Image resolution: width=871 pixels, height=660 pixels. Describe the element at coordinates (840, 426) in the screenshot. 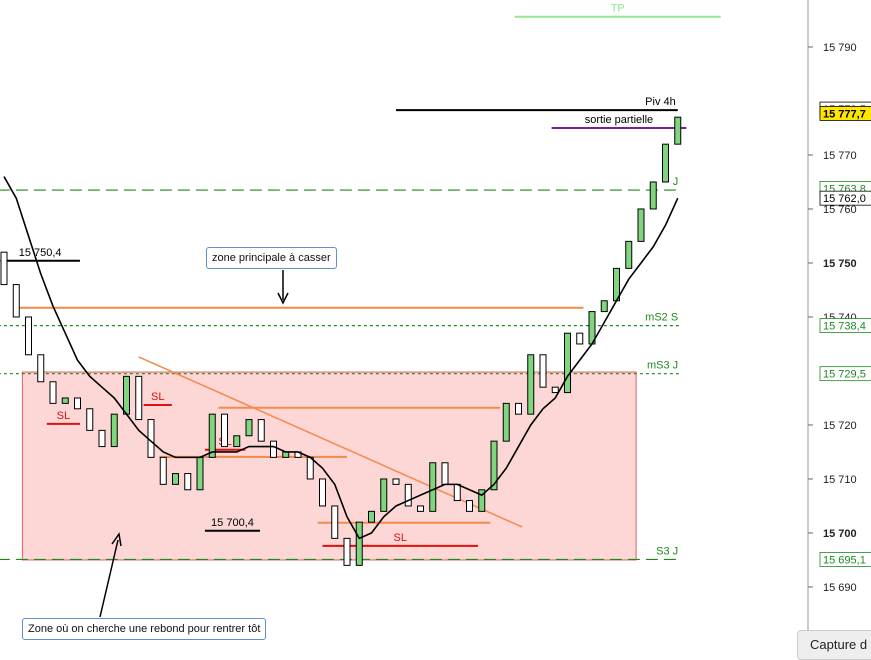

I see `y-tick-label: 15 720` at that location.